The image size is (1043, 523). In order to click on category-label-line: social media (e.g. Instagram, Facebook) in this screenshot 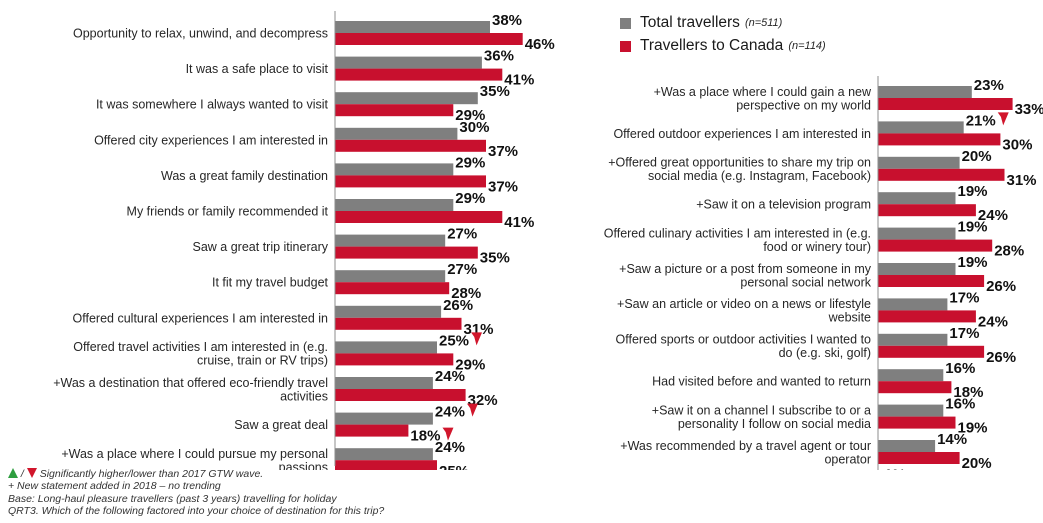, I will do `click(759, 176)`.